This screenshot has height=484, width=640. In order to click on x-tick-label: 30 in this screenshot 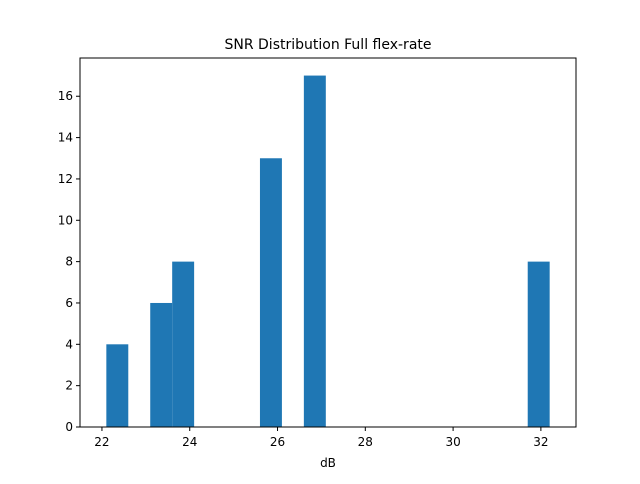, I will do `click(452, 442)`.